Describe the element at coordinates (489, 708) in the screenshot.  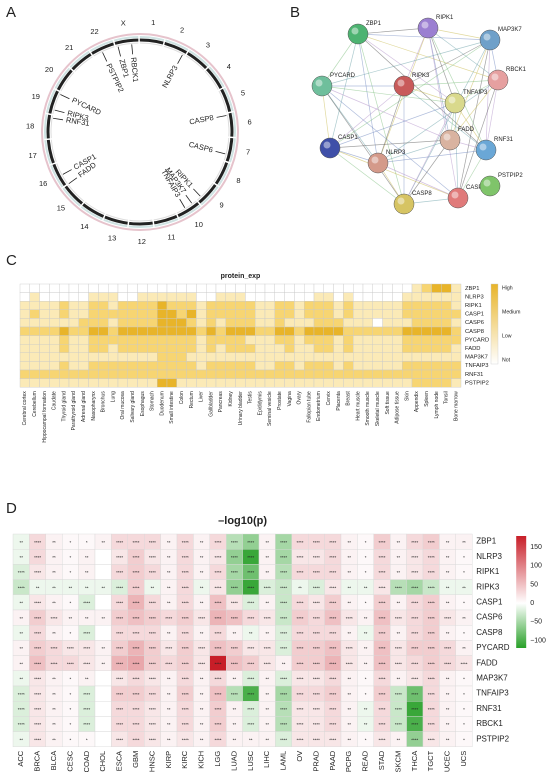
I see `heatmap-d-row-label: RNF31` at that location.